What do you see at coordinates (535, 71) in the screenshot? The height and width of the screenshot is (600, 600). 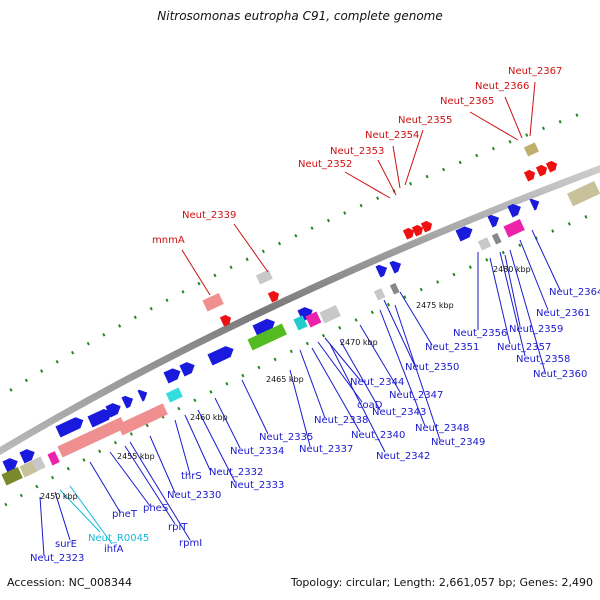 I see `gene-label-neut-2367: Neut_2367` at bounding box center [535, 71].